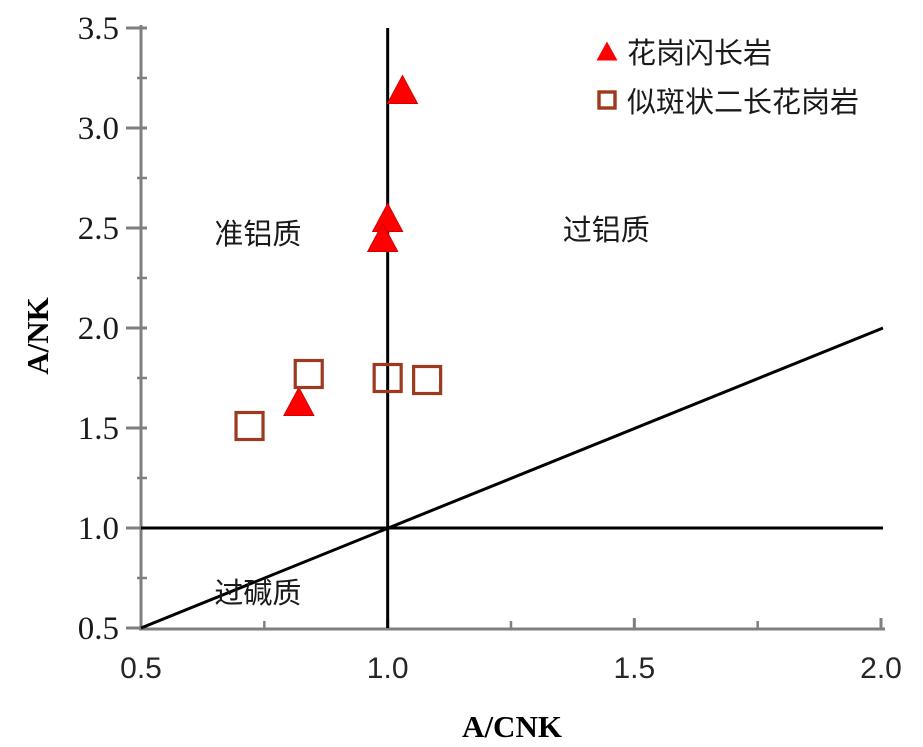 The image size is (923, 747). I want to click on square-open-marker-icon, so click(607, 99).